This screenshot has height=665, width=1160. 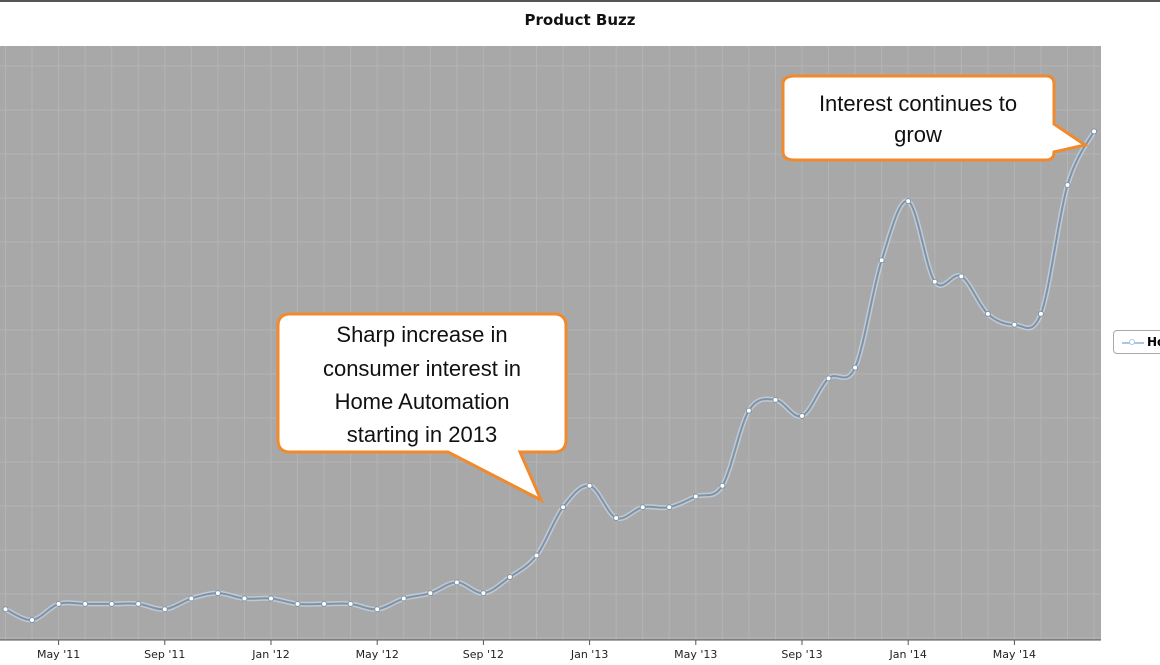 What do you see at coordinates (377, 654) in the screenshot?
I see `x-tick-label: May '12` at bounding box center [377, 654].